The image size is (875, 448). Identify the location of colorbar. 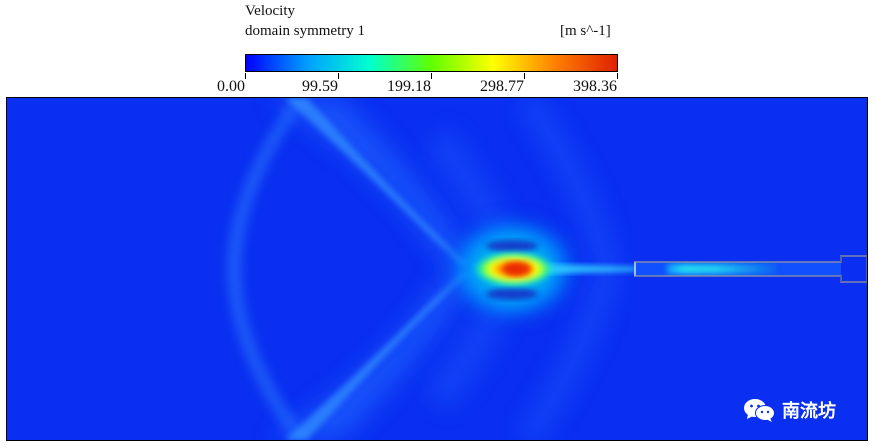
(431, 63).